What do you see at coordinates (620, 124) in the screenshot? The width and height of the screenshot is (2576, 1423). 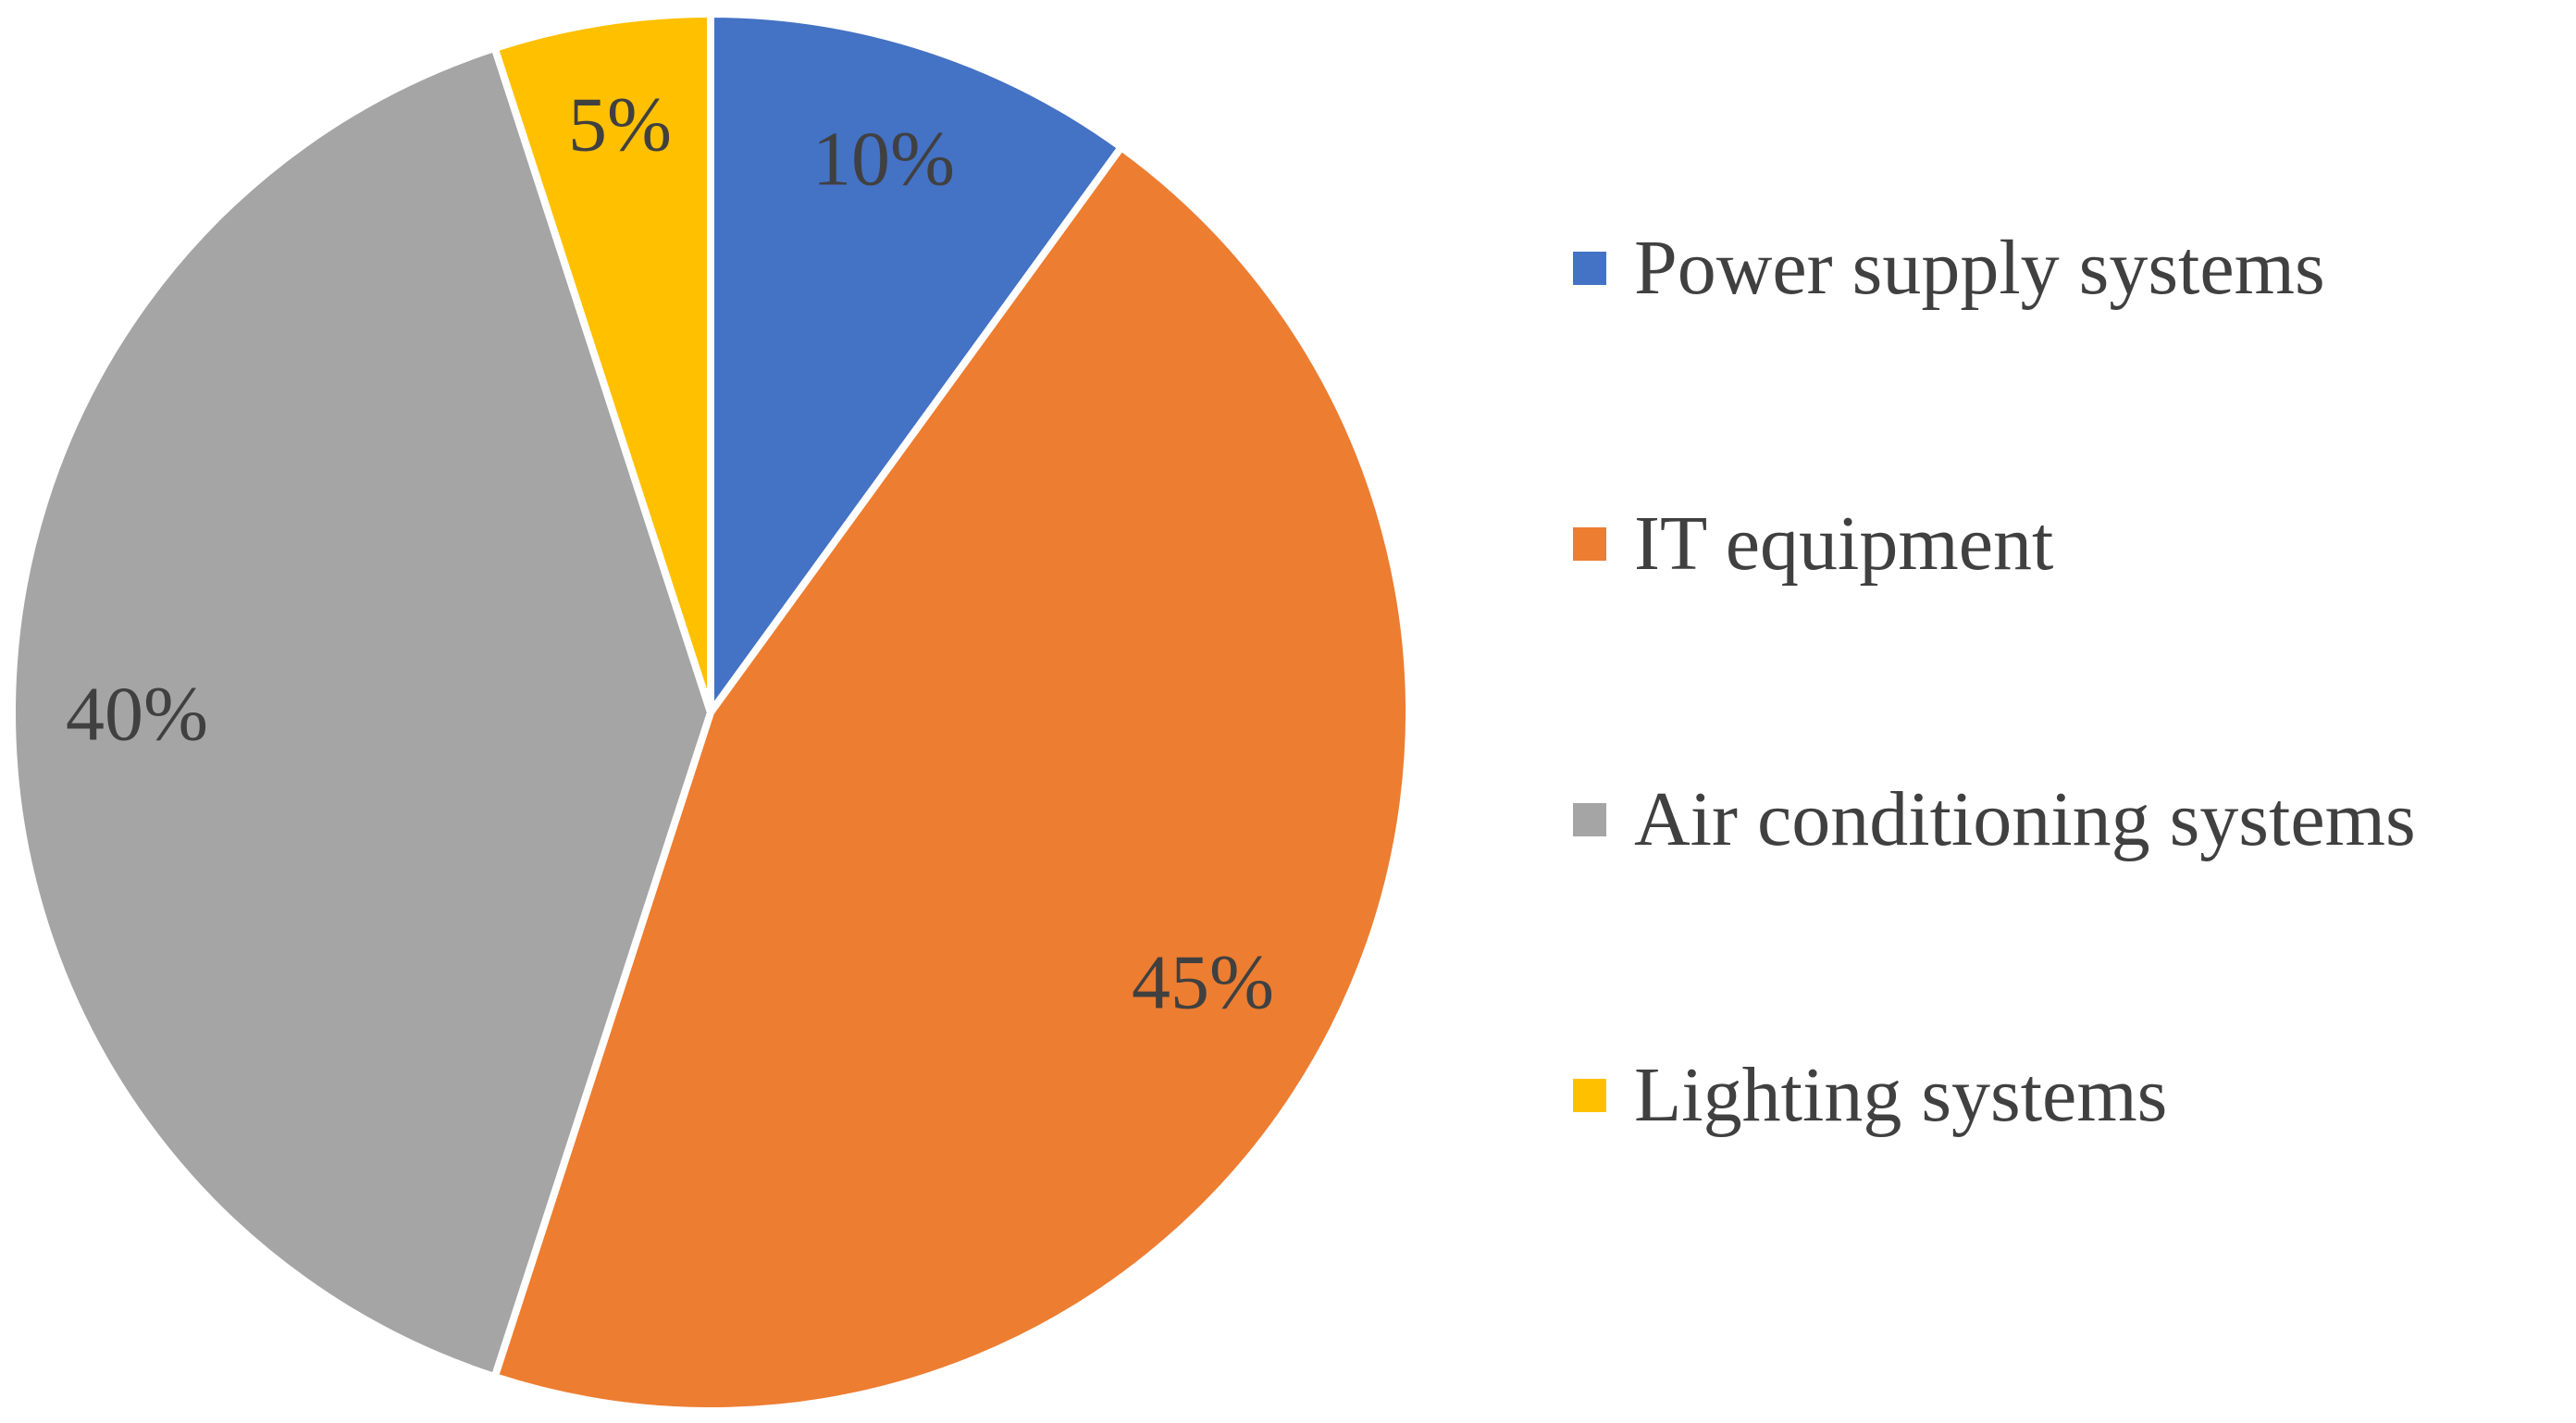 I see `data-label-lighting-systems: 5%` at bounding box center [620, 124].